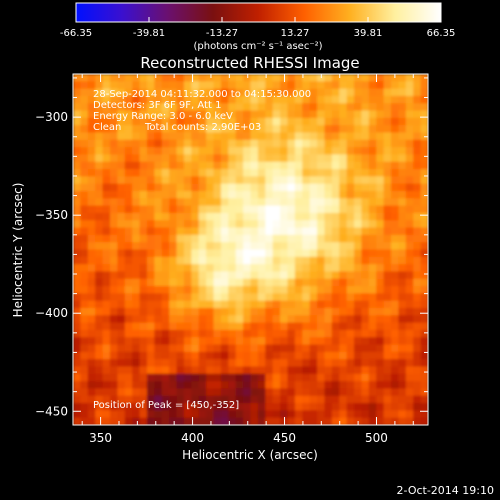 The height and width of the screenshot is (500, 500). What do you see at coordinates (149, 33) in the screenshot?
I see `colorbar-tick-label: -39.81` at bounding box center [149, 33].